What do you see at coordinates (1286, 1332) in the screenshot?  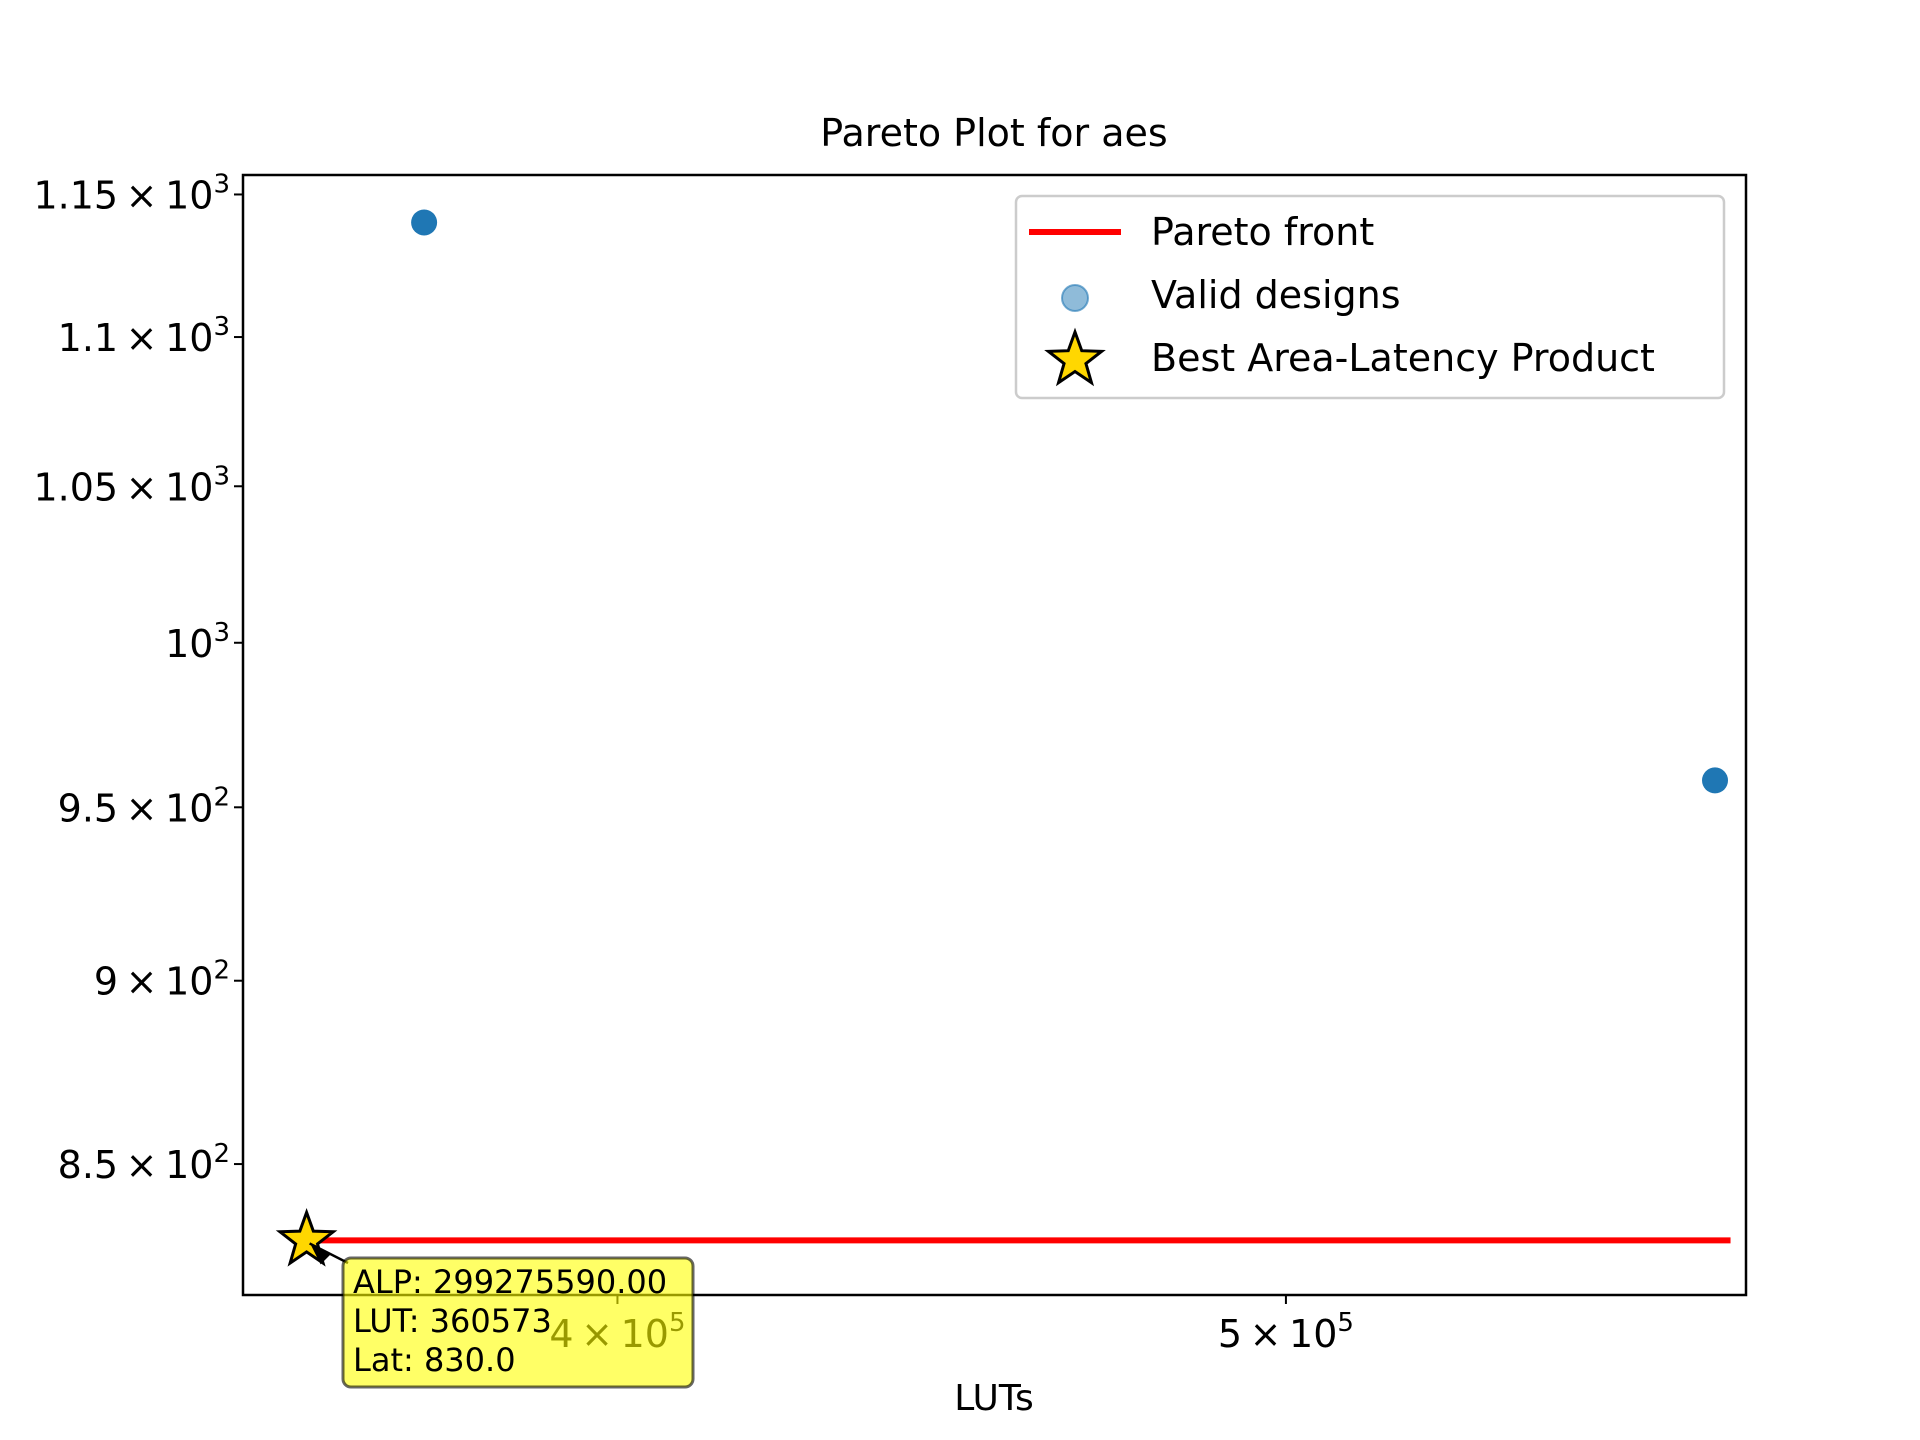 I see `x-tick-label: 5 × 105` at bounding box center [1286, 1332].